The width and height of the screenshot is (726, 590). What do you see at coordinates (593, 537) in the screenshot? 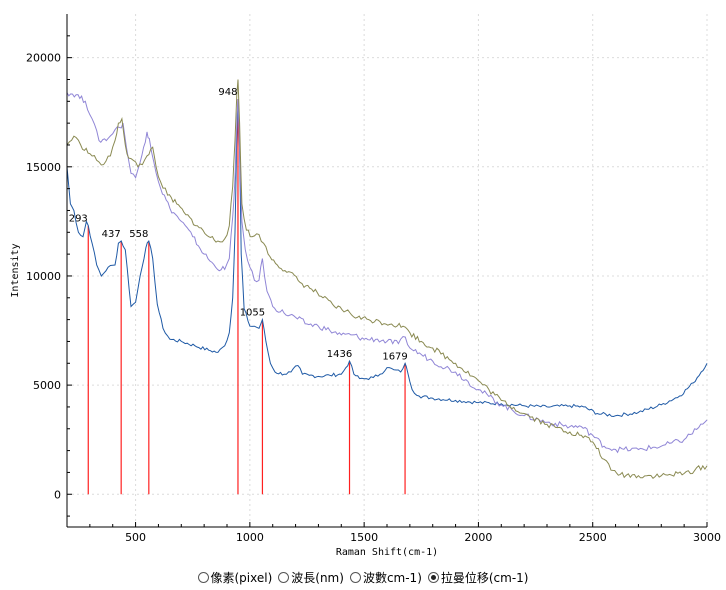
I see `x-tick-label: 2500` at bounding box center [593, 537].